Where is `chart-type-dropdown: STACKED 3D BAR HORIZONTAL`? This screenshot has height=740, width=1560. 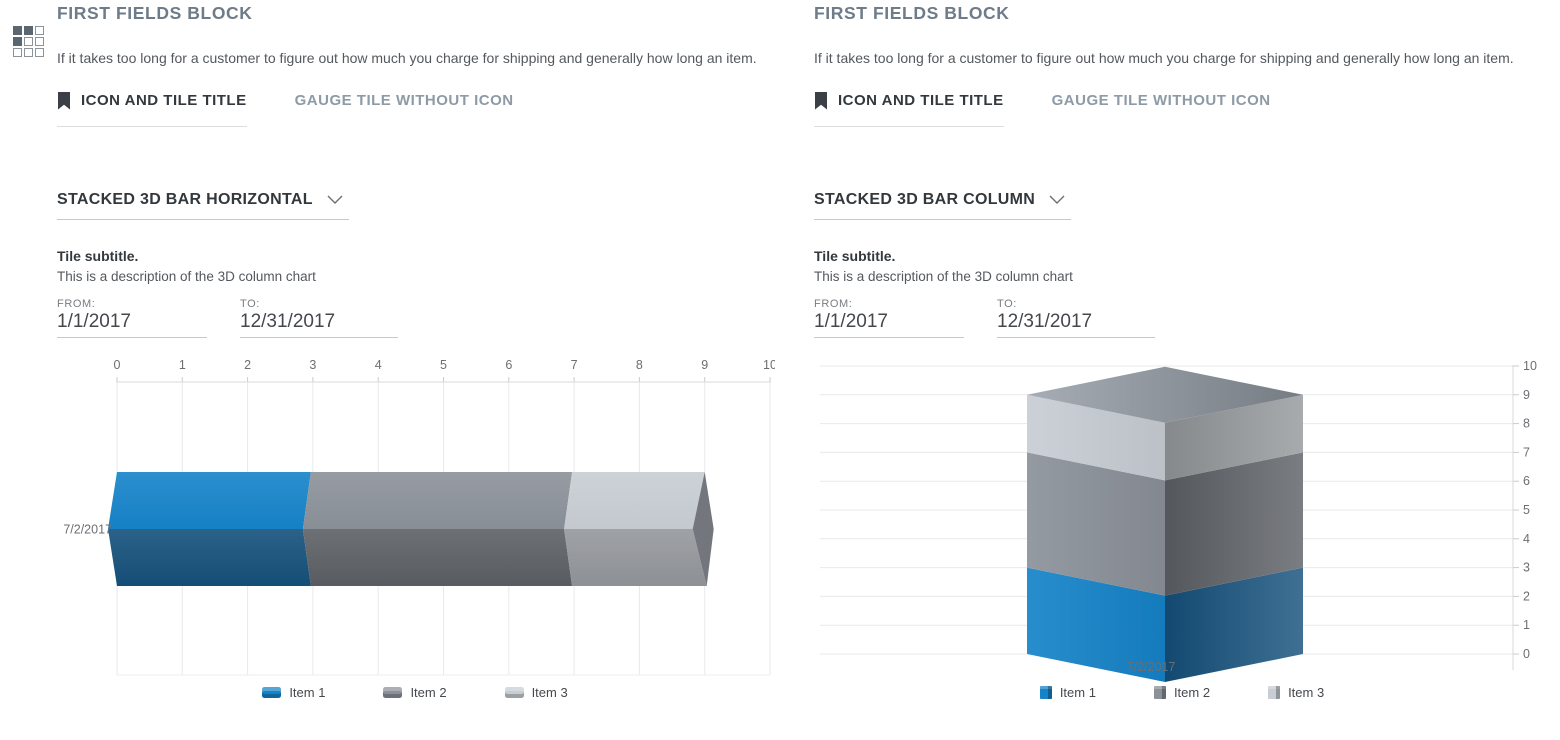
chart-type-dropdown: STACKED 3D BAR HORIZONTAL is located at coordinates (203, 205).